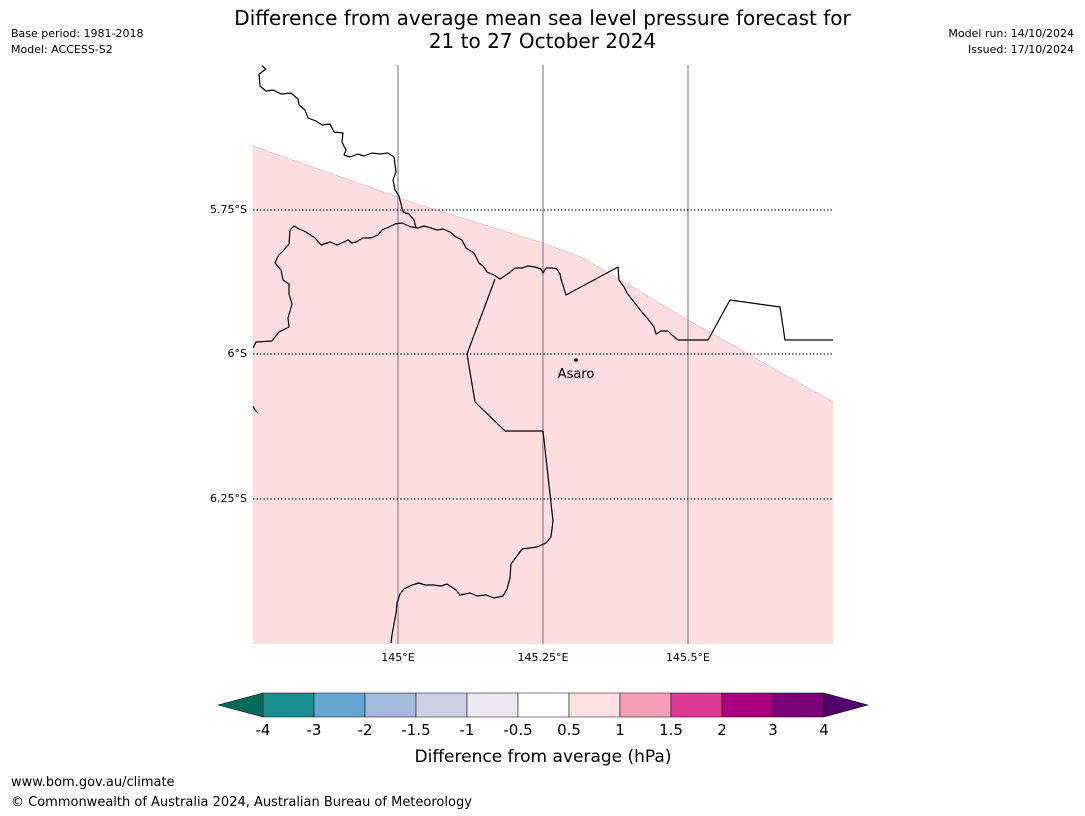 Image resolution: width=1085 pixels, height=816 pixels. Describe the element at coordinates (237, 353) in the screenshot. I see `lat-label-6: 6°S` at that location.